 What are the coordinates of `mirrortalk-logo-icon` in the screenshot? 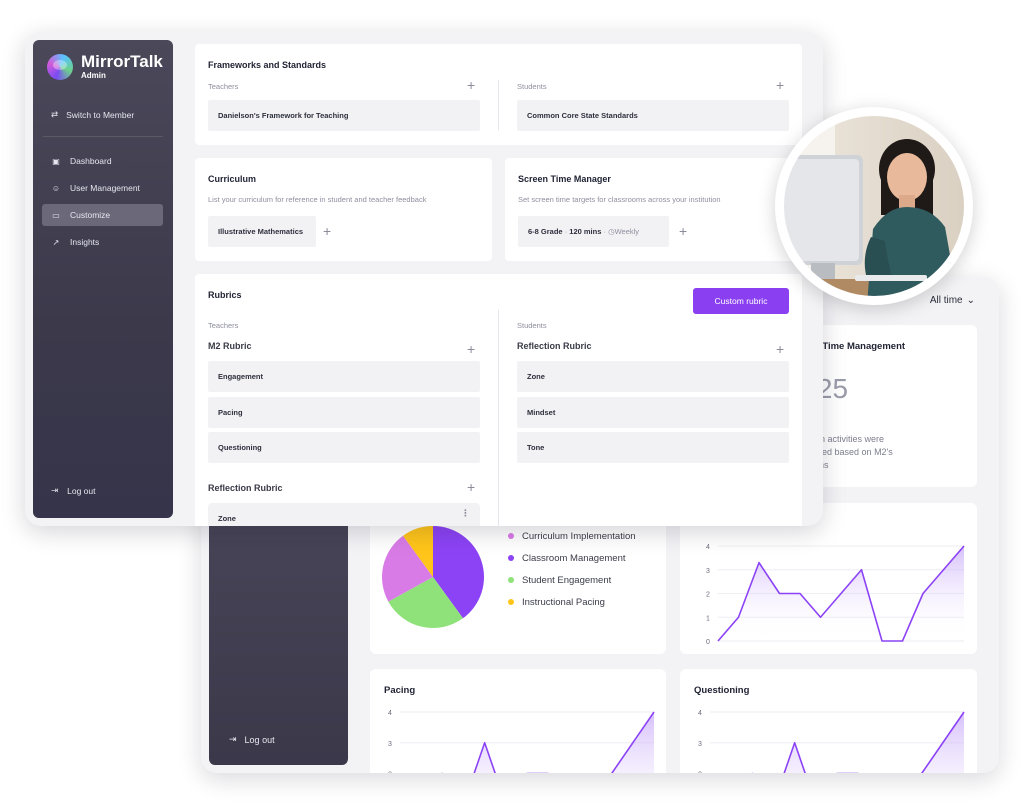 It's located at (60, 67).